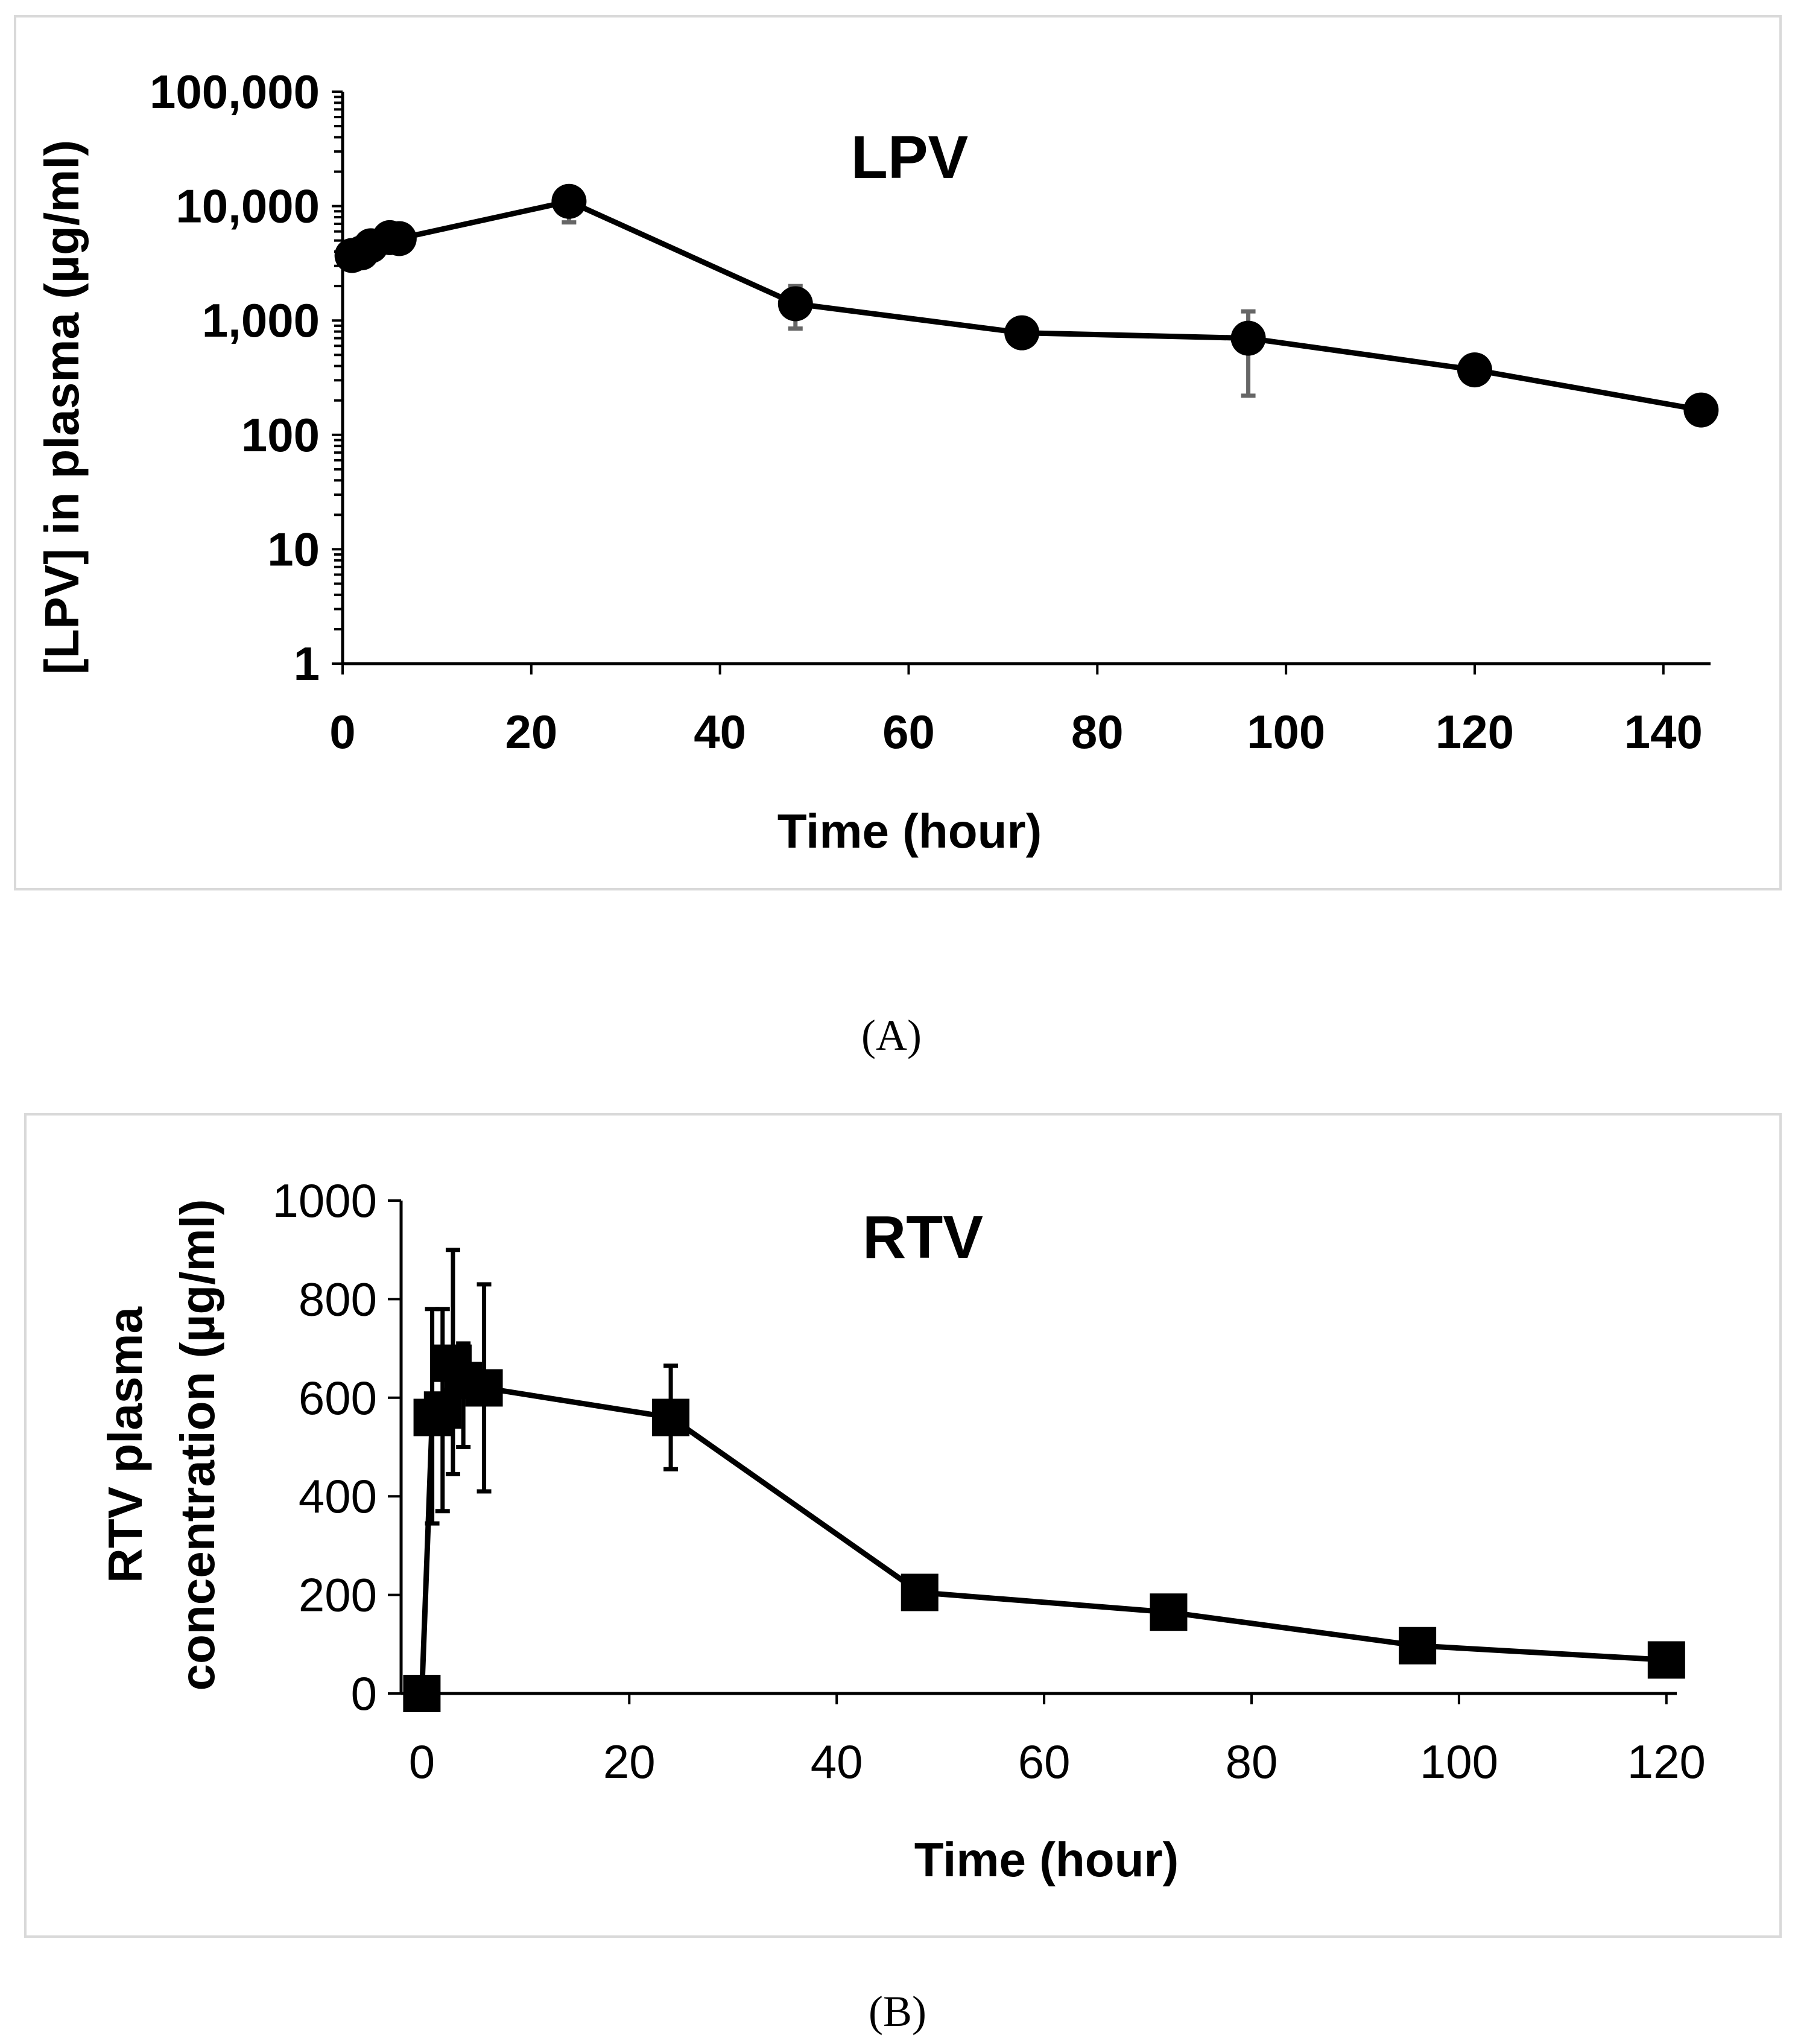 The width and height of the screenshot is (1795, 2044). Describe the element at coordinates (1459, 1761) in the screenshot. I see `chart-b-x-tick-label: 100` at that location.